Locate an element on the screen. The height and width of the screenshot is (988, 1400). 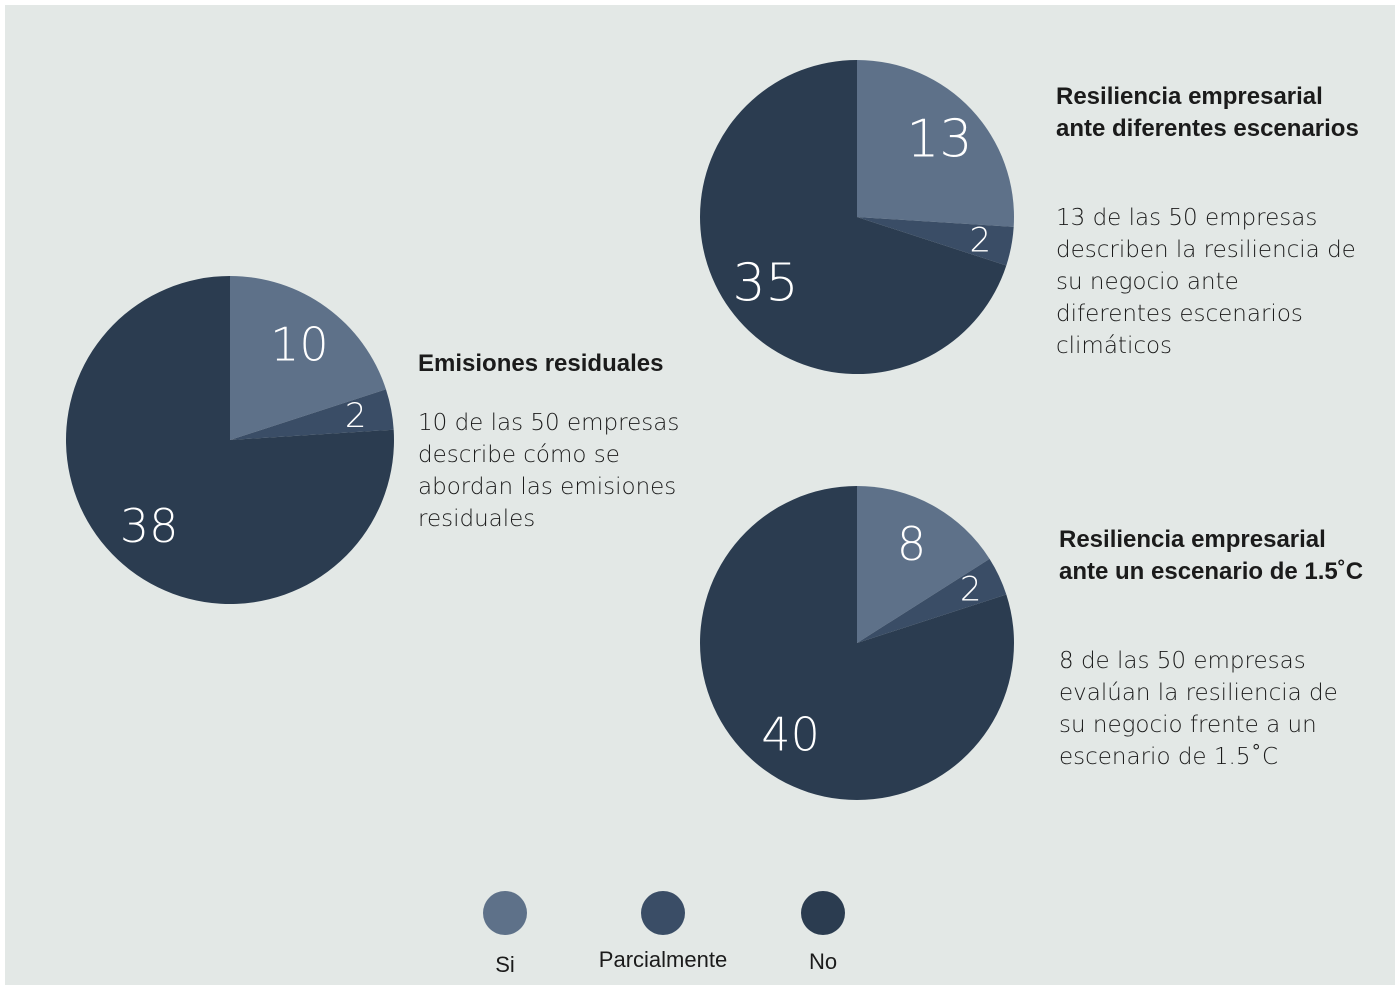
pie-data-label-no: 35 is located at coordinates (765, 283).